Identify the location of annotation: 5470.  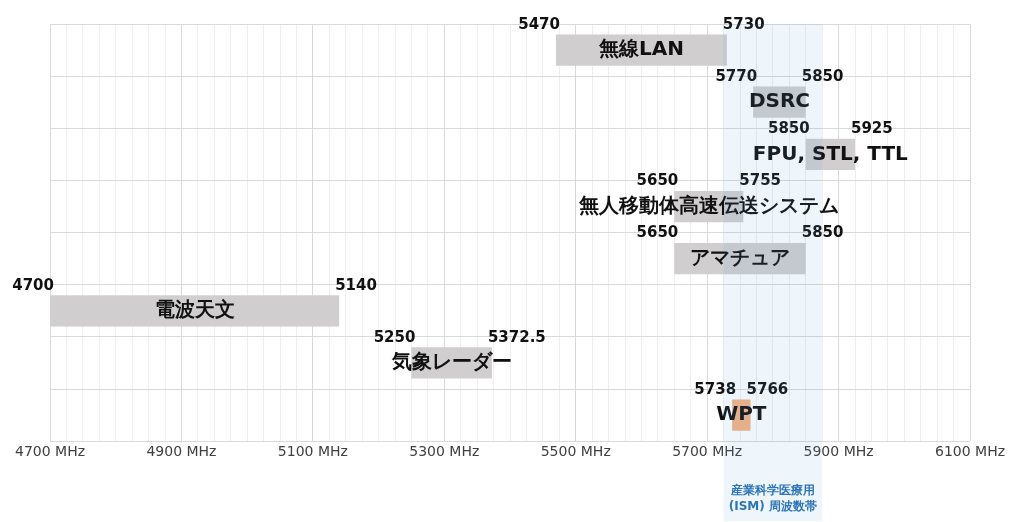
(539, 23).